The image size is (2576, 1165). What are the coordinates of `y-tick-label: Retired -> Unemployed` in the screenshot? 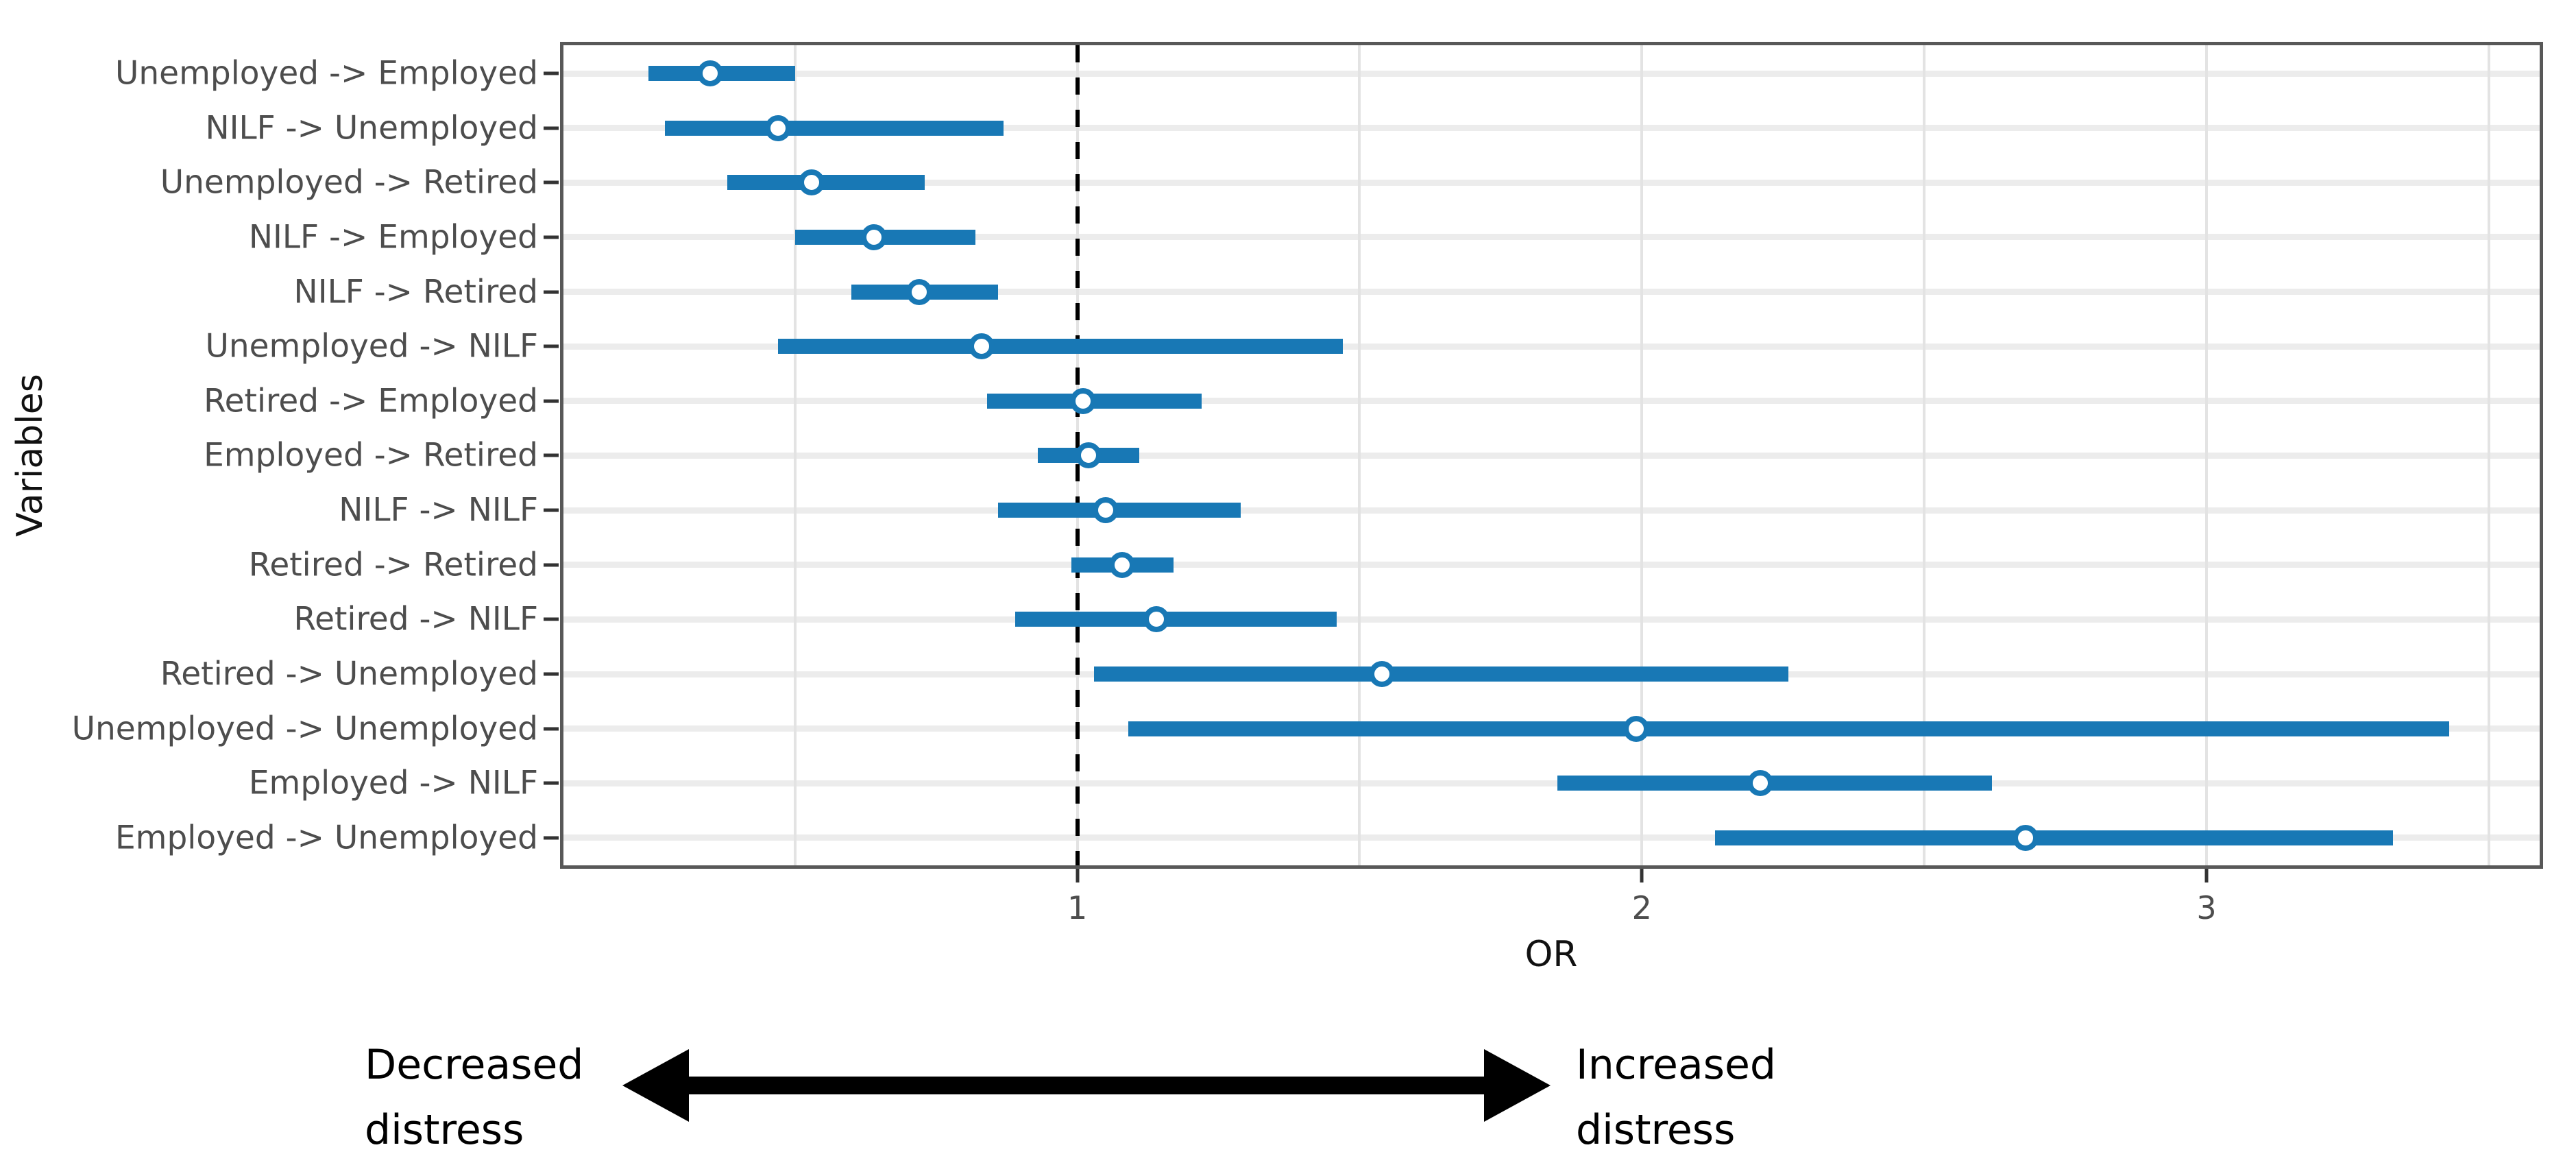 It's located at (349, 674).